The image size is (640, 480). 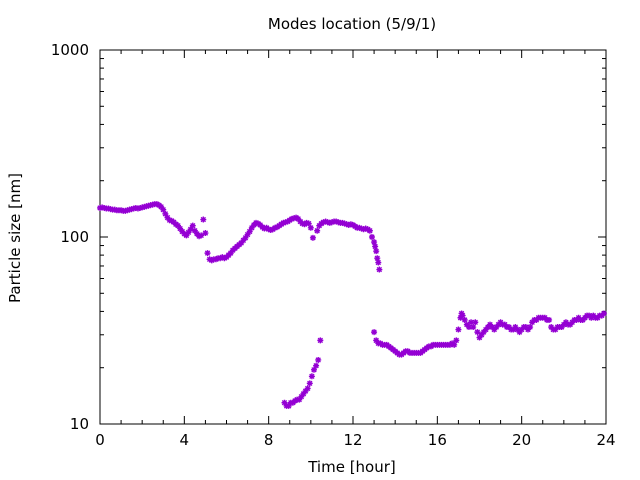 I want to click on x-tick-label: 8, so click(x=269, y=440).